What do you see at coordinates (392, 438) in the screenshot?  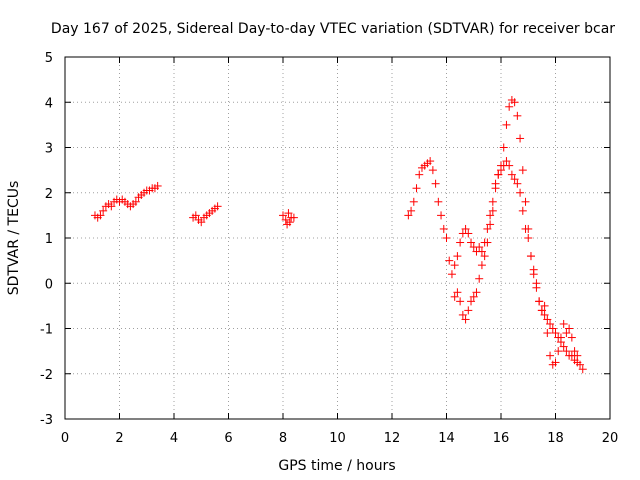 I see `x-tick-label: 12` at bounding box center [392, 438].